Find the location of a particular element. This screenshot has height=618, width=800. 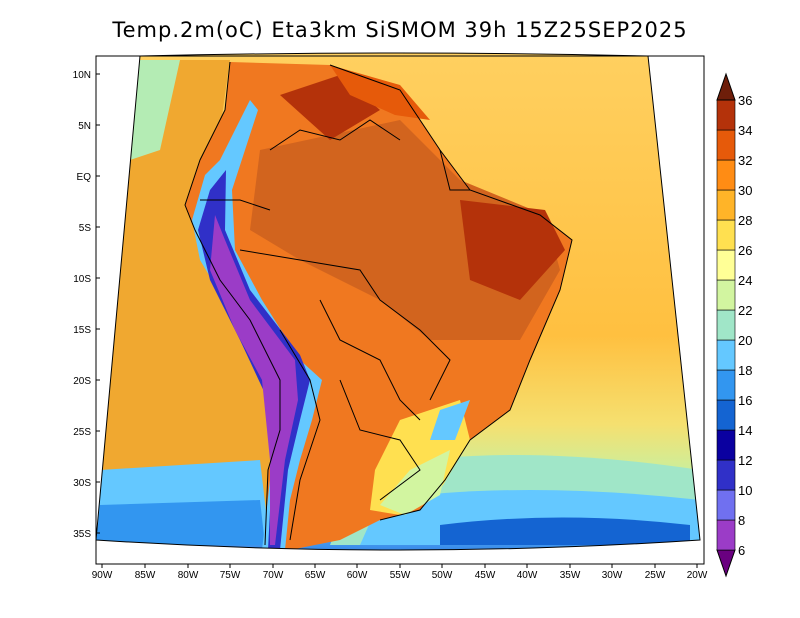

latitude-axis: 10N 5N EQ 5S 10S 15S 20S 25S 30S 35S is located at coordinates (82, 305).